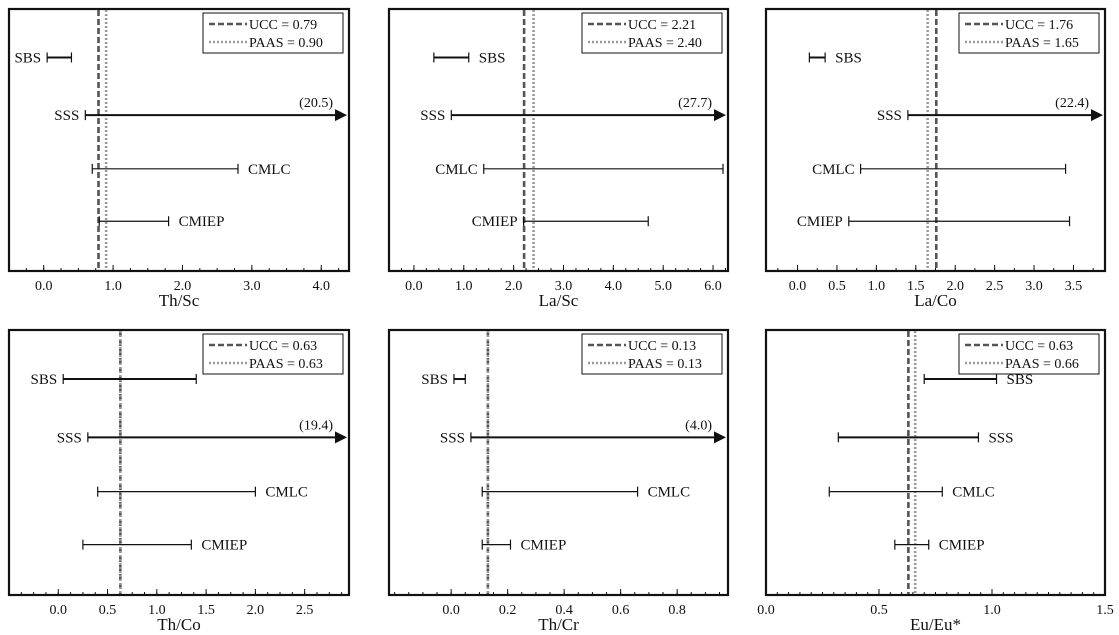  Describe the element at coordinates (935, 624) in the screenshot. I see `x-axis-label: Eu/Eu*` at that location.